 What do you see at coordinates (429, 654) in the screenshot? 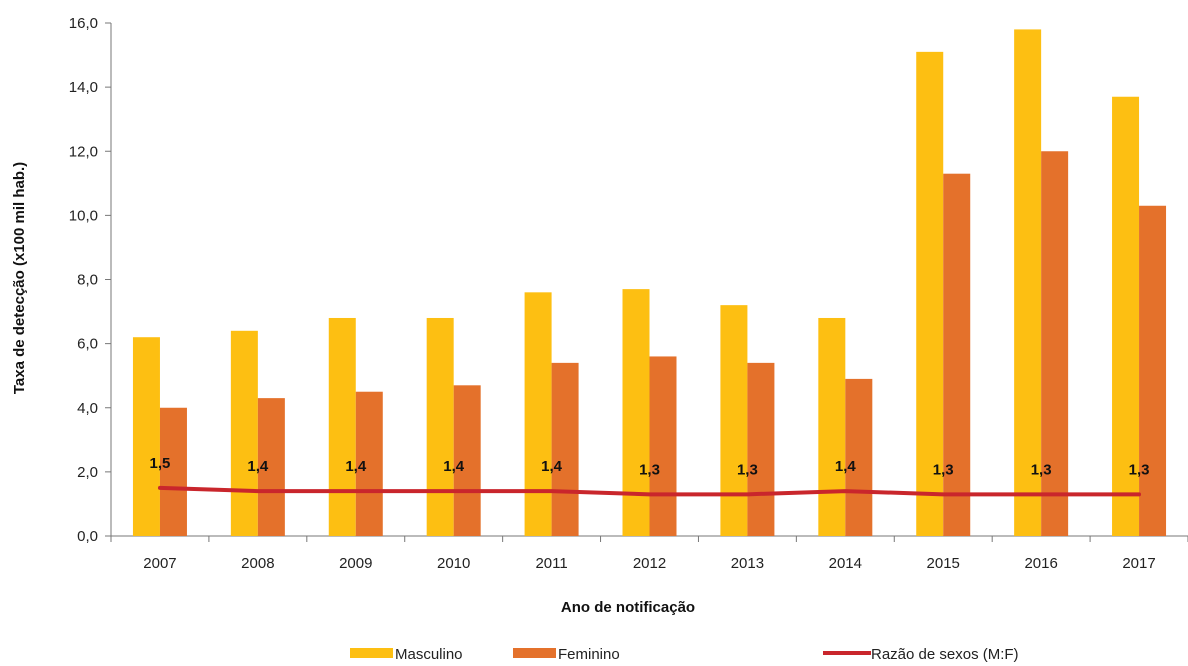
I see `legend-label: Masculino` at bounding box center [429, 654].